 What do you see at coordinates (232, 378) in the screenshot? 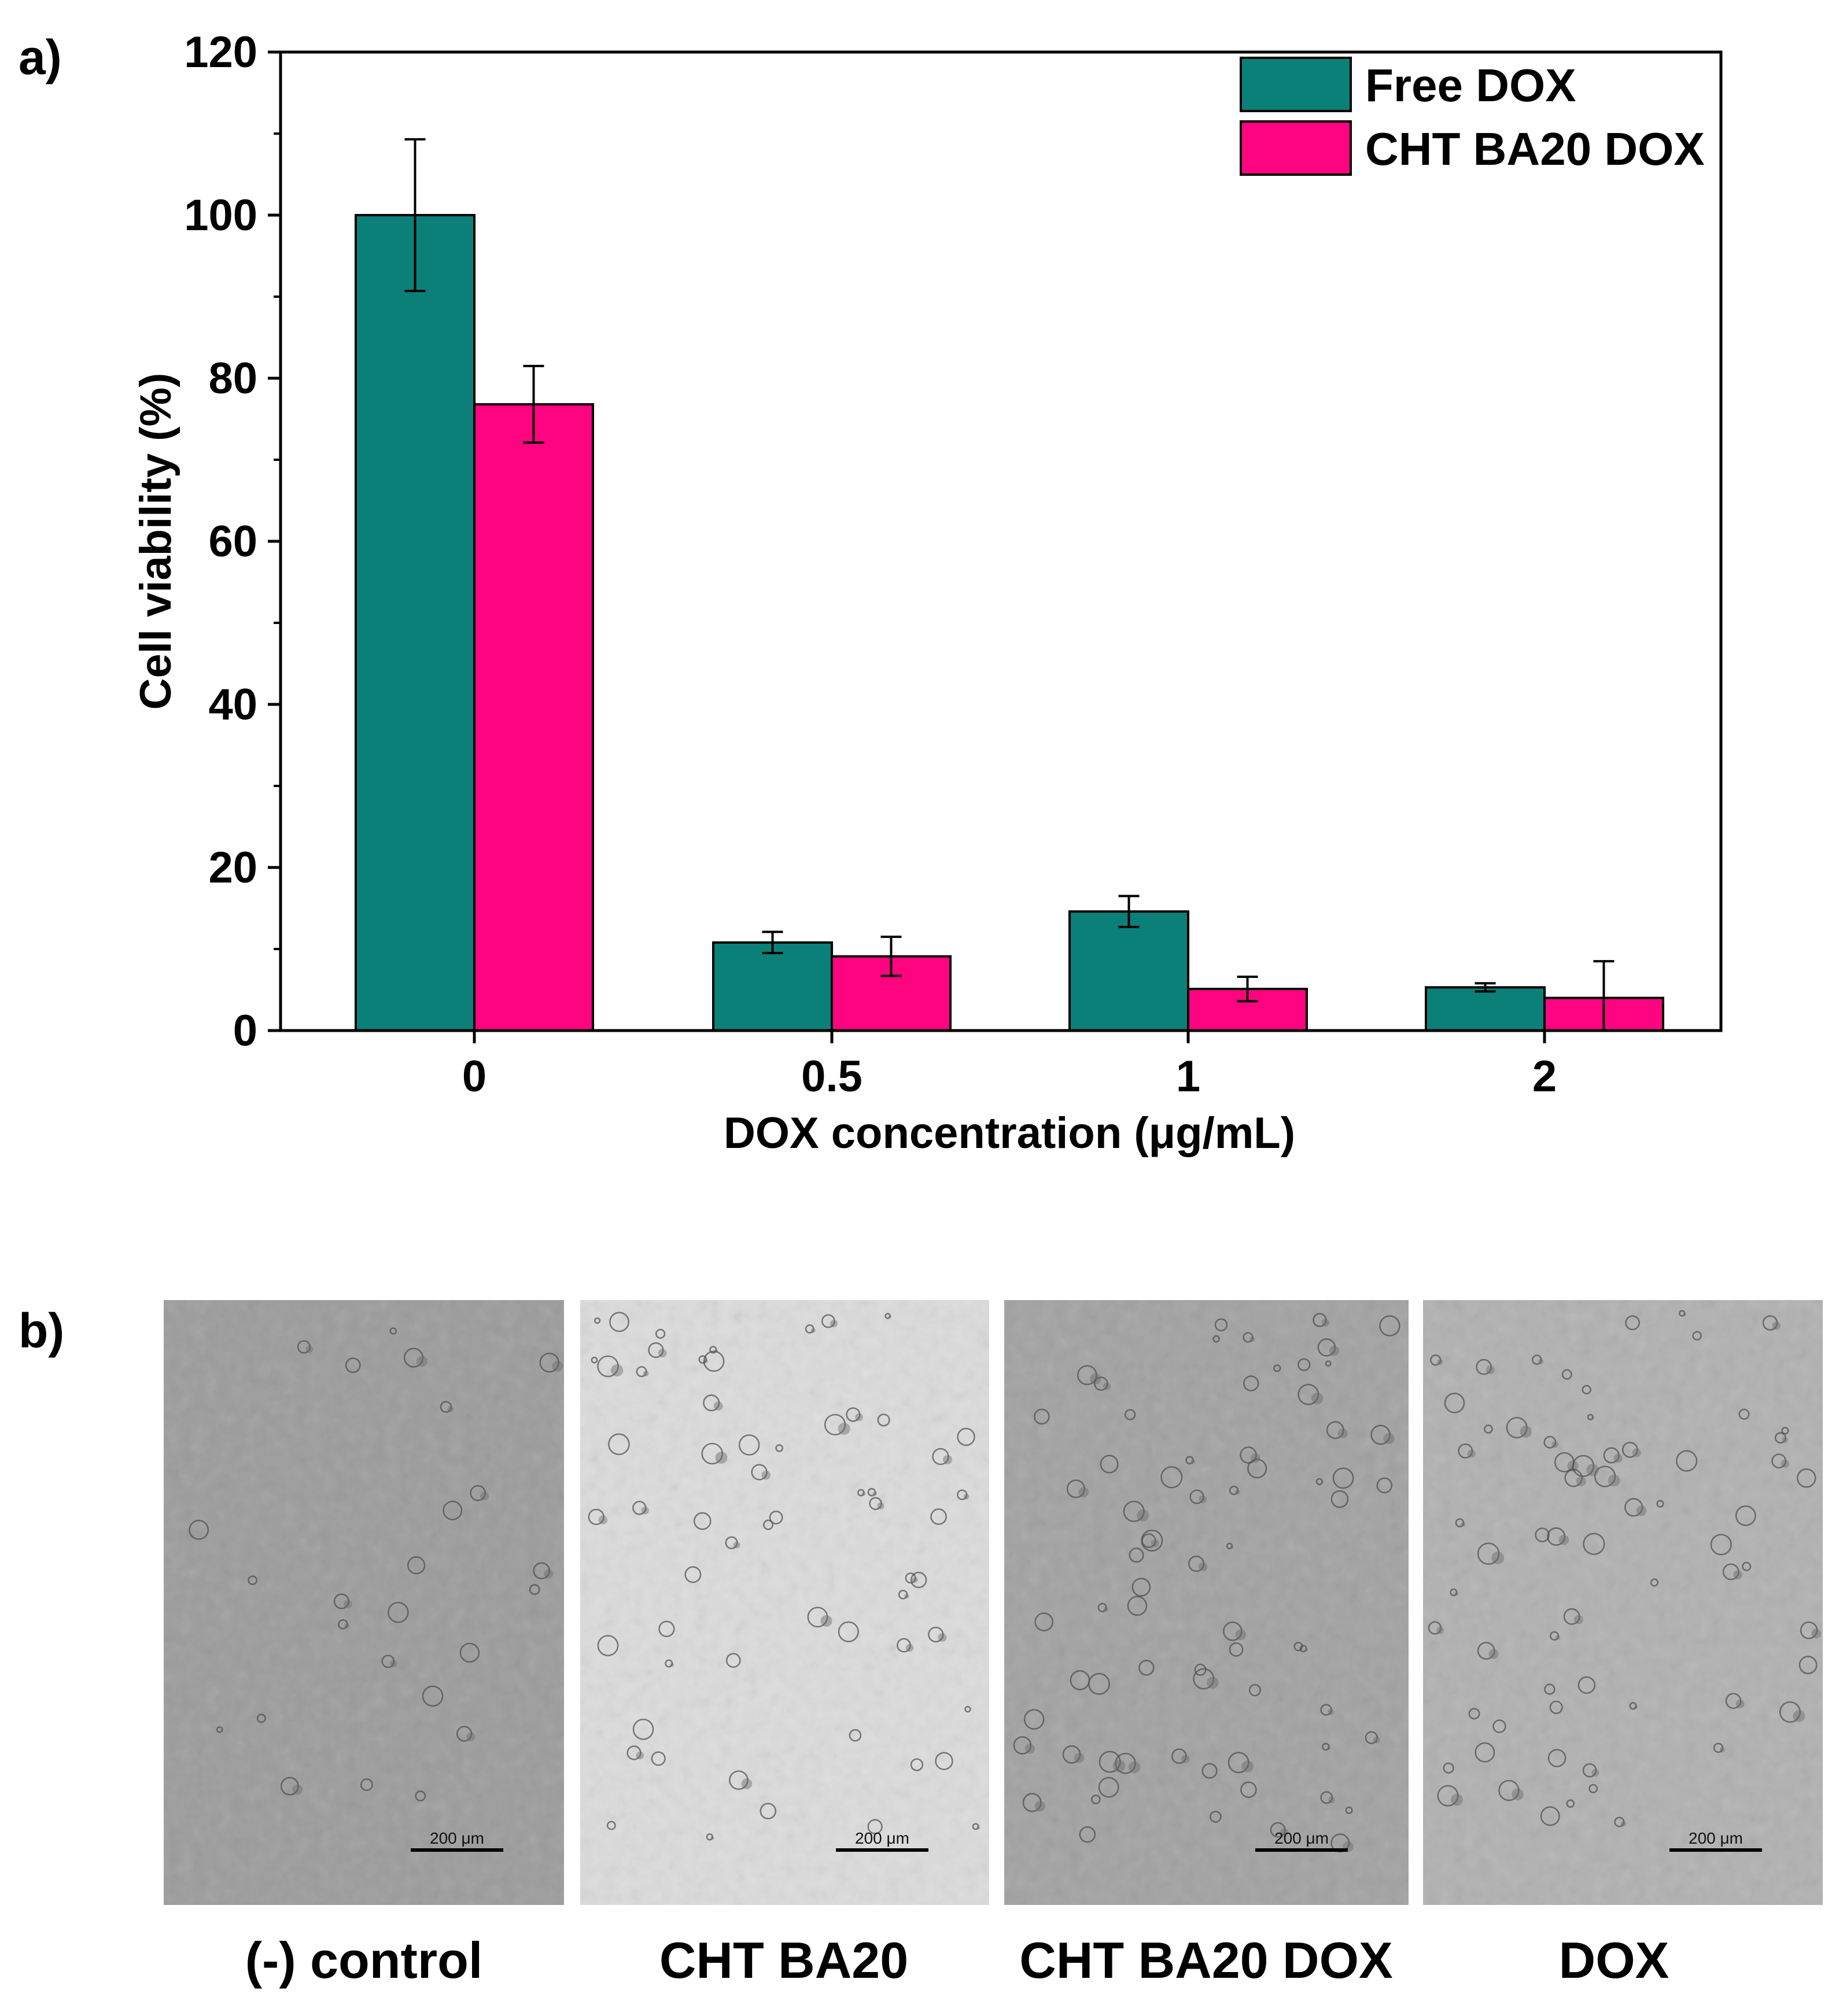
I see `y-tick-label-80: 80` at bounding box center [232, 378].